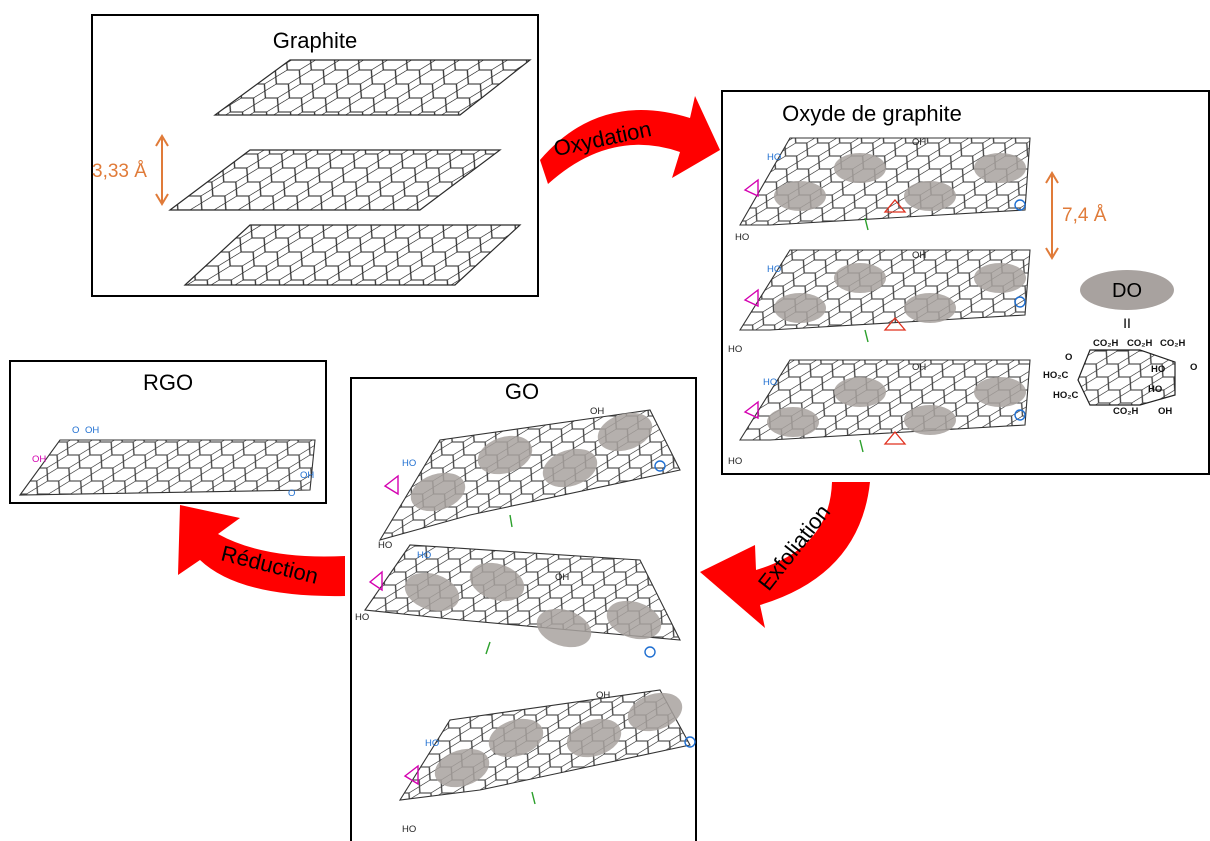 This screenshot has height=841, width=1210. What do you see at coordinates (167, 462) in the screenshot?
I see `rgo-sheet: O OH OH OH O` at bounding box center [167, 462].